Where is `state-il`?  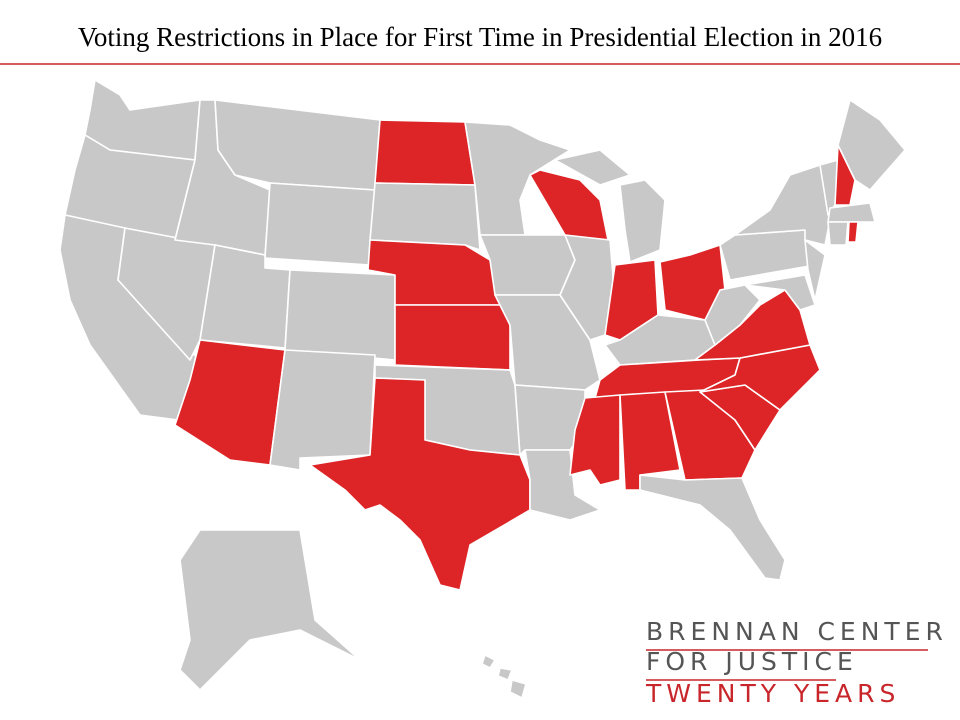 state-il is located at coordinates (587, 287).